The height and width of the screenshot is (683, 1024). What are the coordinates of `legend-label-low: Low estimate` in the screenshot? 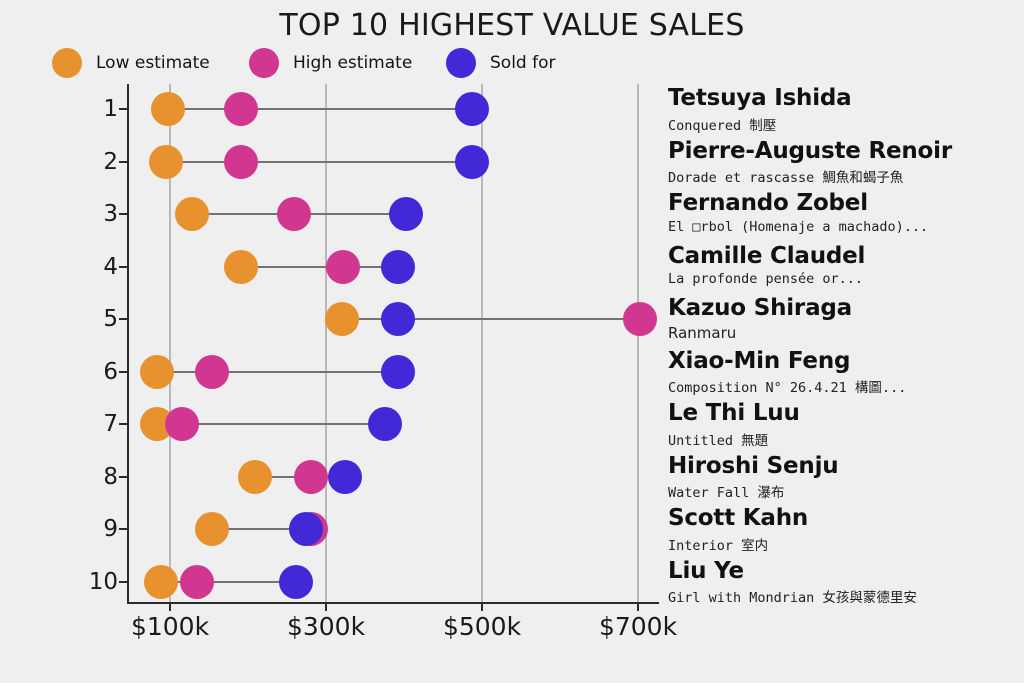 It's located at (153, 63).